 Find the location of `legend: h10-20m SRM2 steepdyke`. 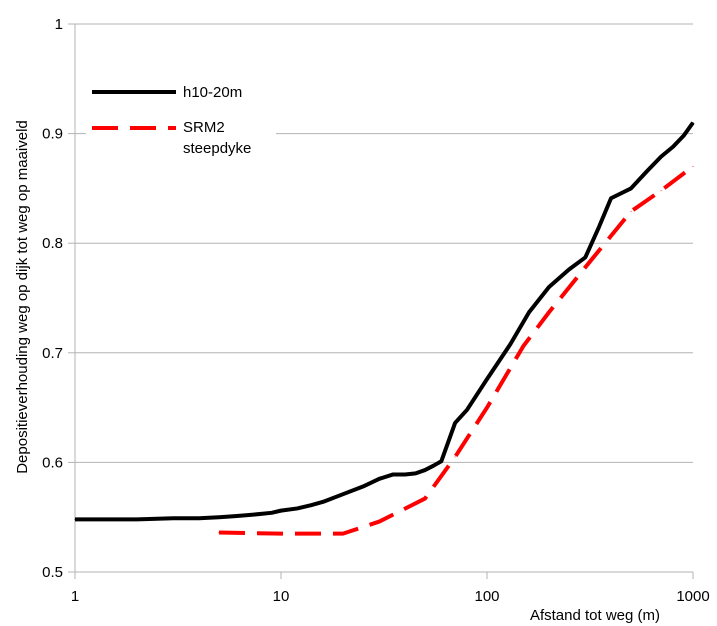

legend: h10-20m SRM2 steepdyke is located at coordinates (181, 123).